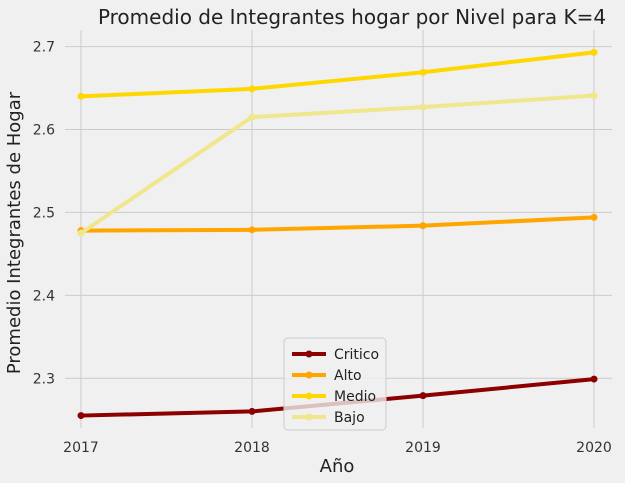 This screenshot has height=483, width=625. Describe the element at coordinates (14, 232) in the screenshot. I see `y-axis-label: Promedio Integrantes de Hogar` at that location.